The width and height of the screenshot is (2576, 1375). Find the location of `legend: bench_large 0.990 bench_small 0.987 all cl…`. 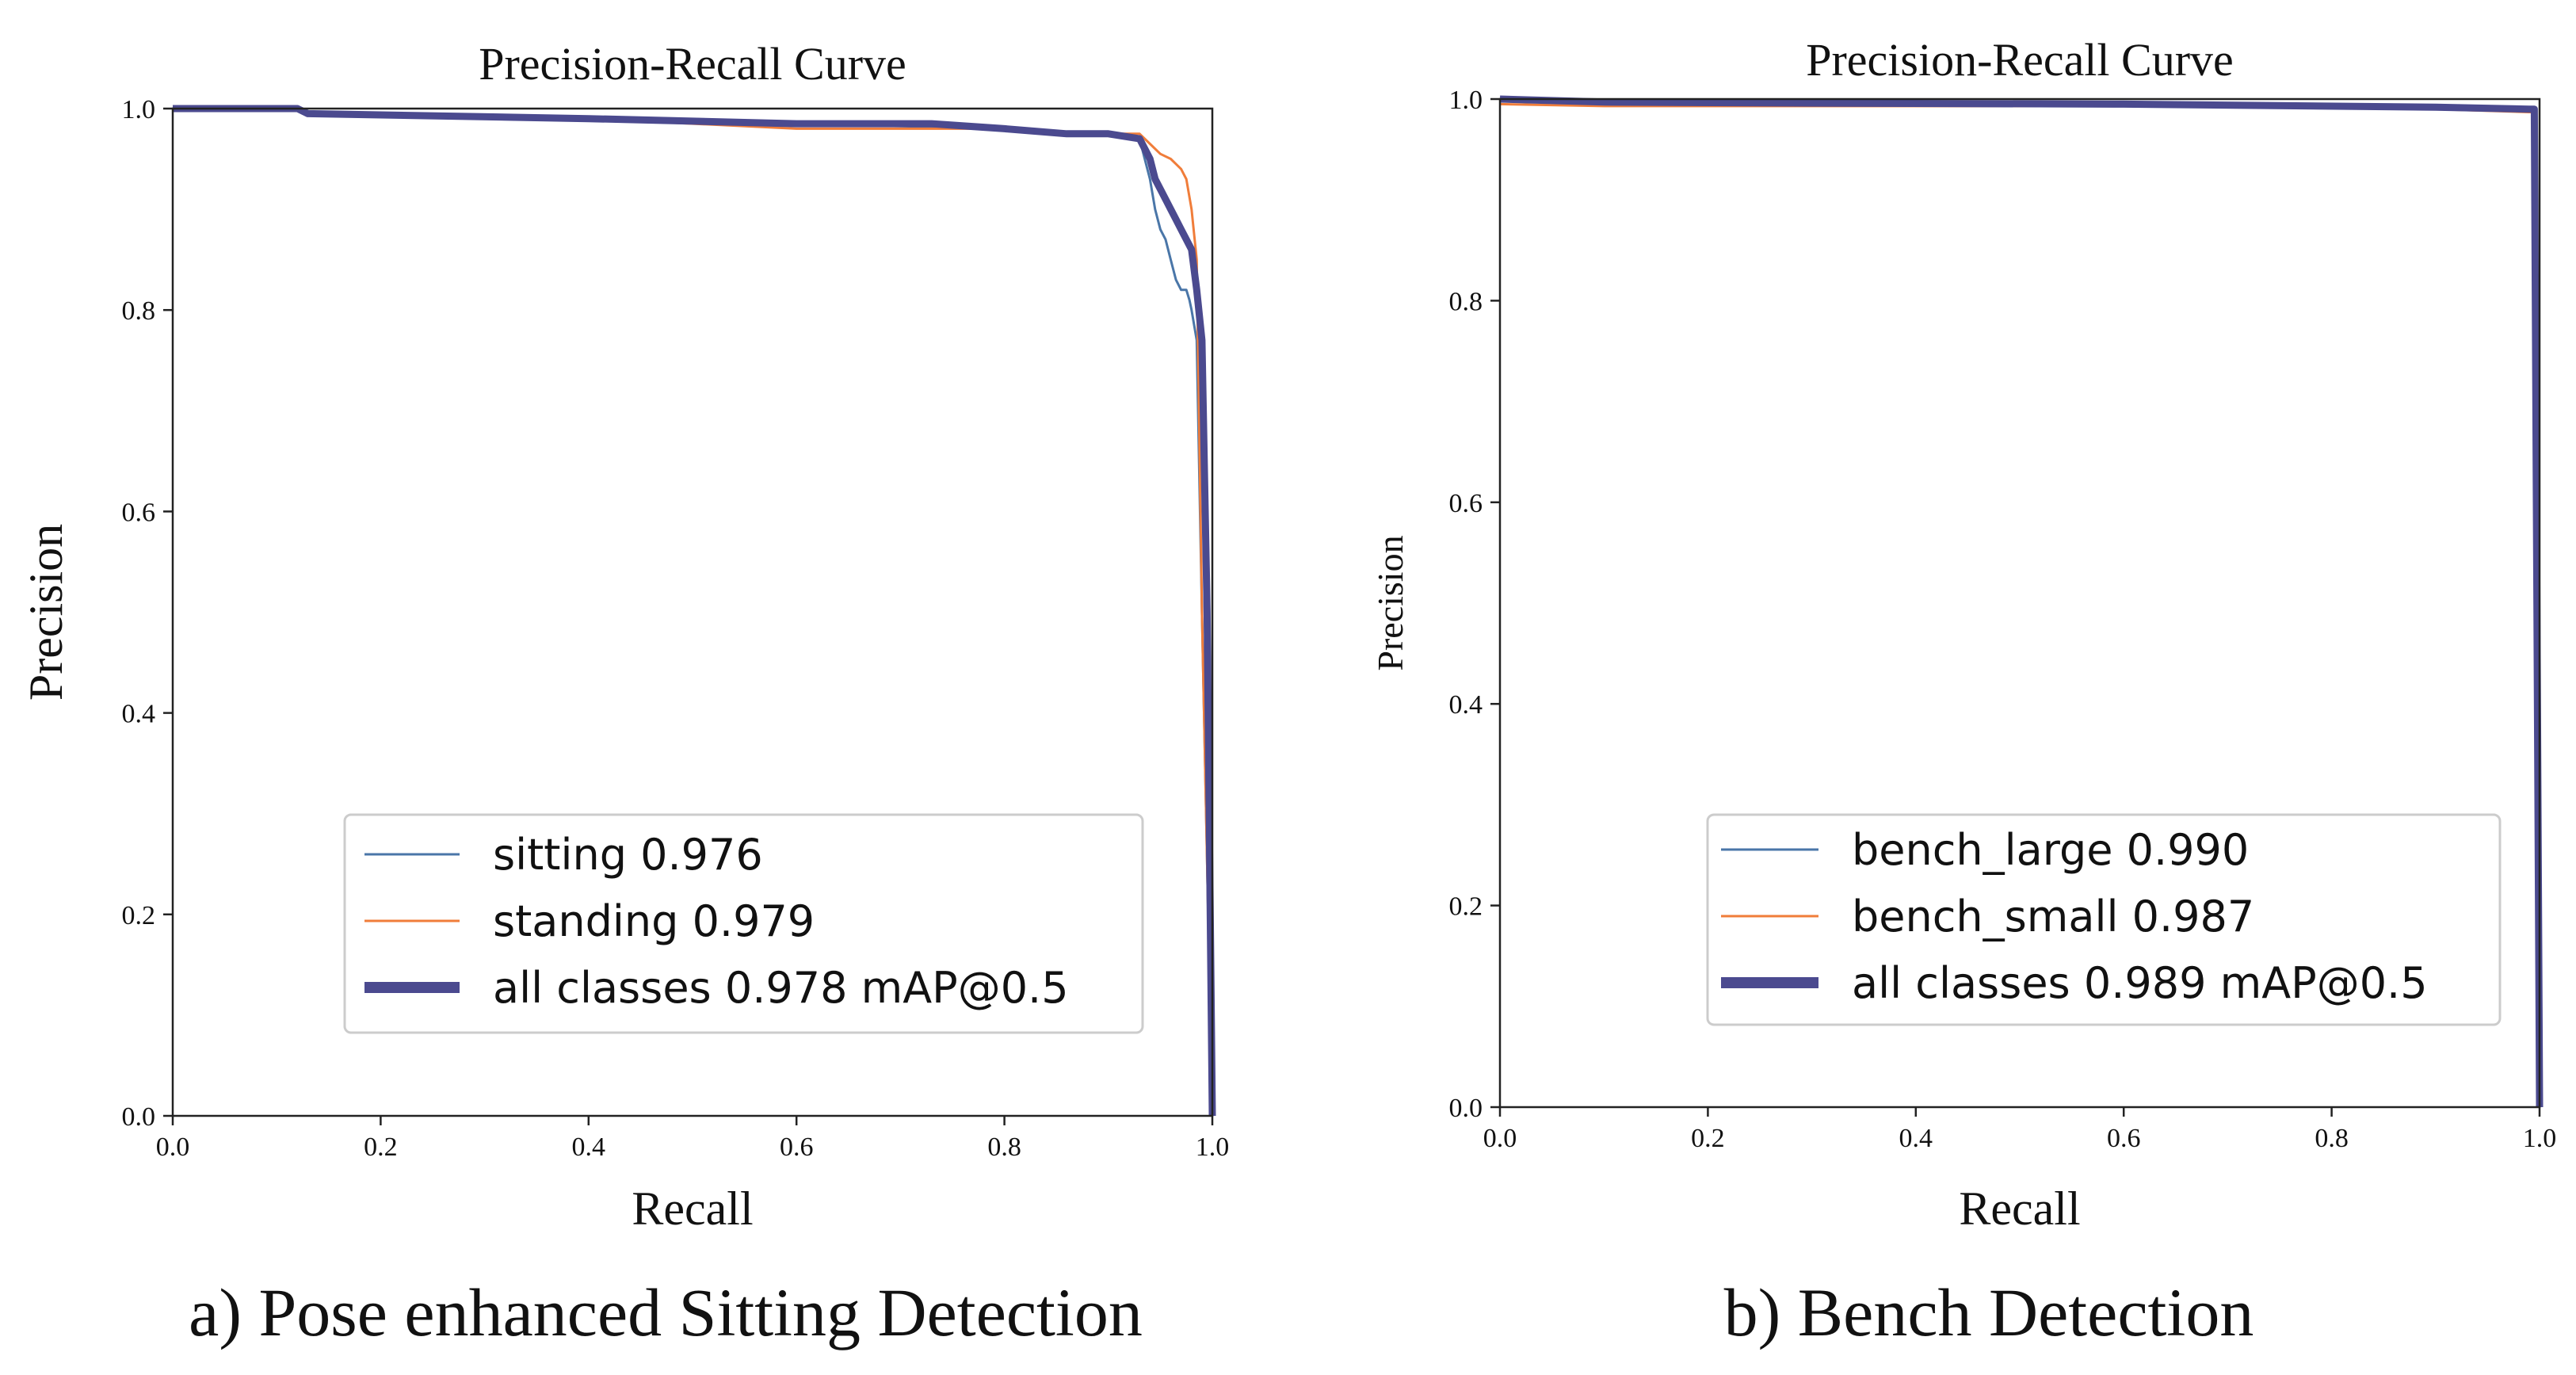

legend: bench_large 0.990 bench_small 0.987 all cl… is located at coordinates (2104, 919).